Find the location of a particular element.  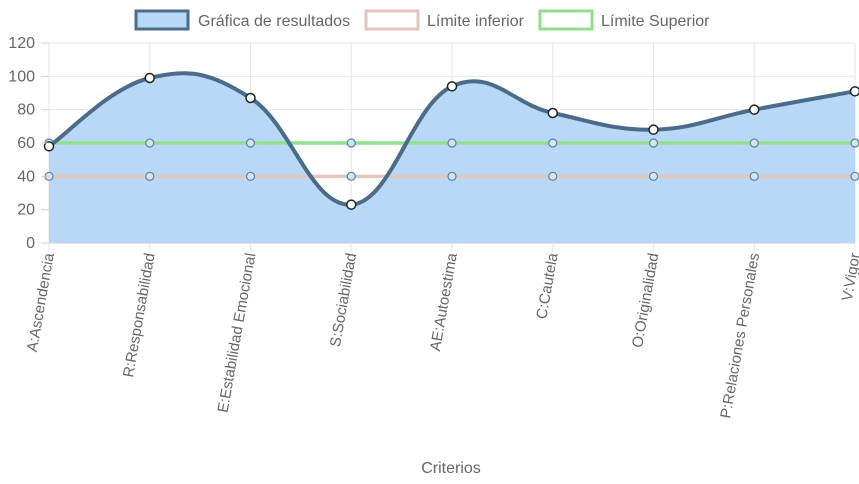

y-tick-label: 60 is located at coordinates (26, 143).